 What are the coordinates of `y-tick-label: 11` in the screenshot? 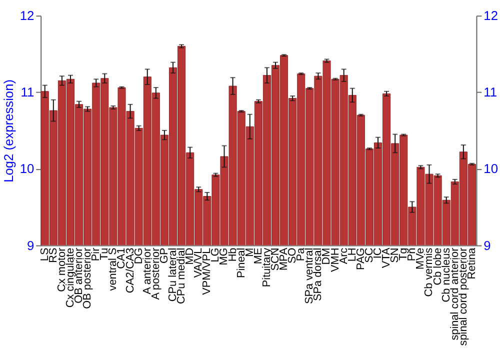 It's located at (27, 92).